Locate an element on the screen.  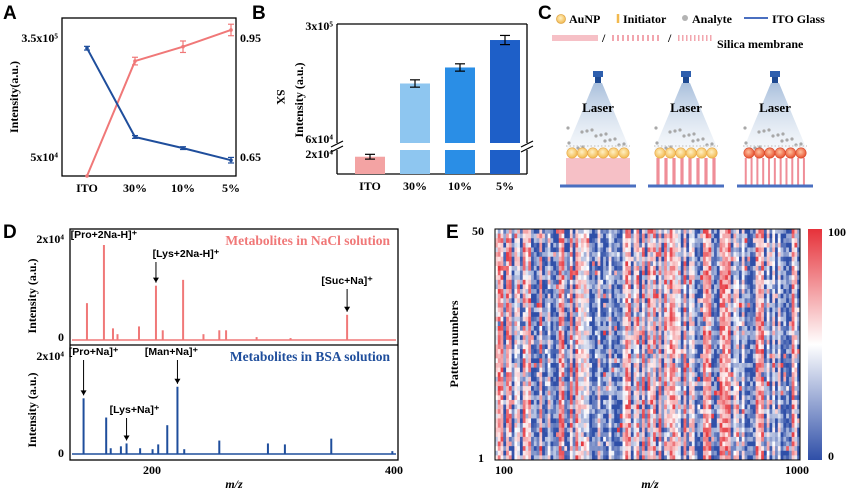
d-annotation-arrowhead is located at coordinates (347, 309).